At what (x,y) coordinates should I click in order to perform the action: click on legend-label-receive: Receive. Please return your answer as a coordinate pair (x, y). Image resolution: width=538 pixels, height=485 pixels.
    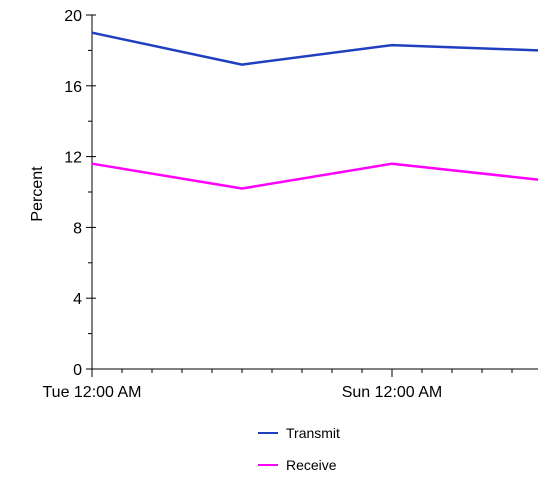
    Looking at the image, I should click on (311, 465).